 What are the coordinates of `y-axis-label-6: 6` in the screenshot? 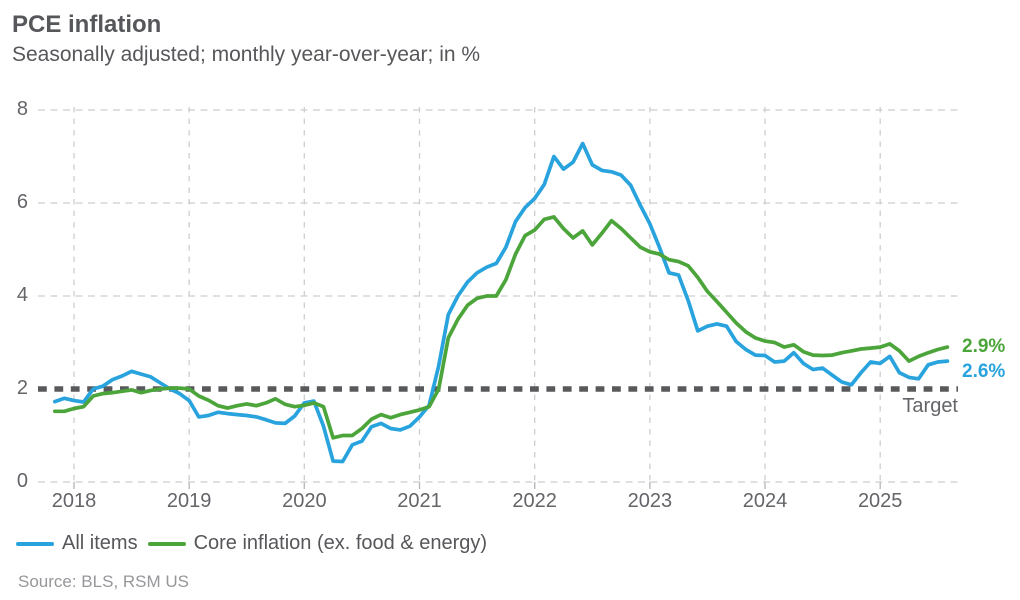 It's located at (22, 202).